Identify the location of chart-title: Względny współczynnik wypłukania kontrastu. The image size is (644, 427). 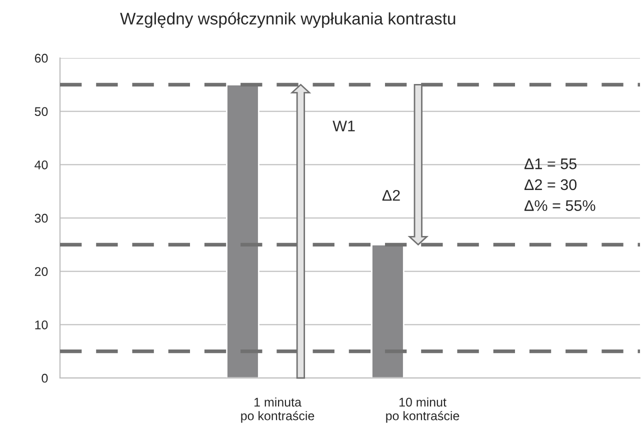
(288, 20).